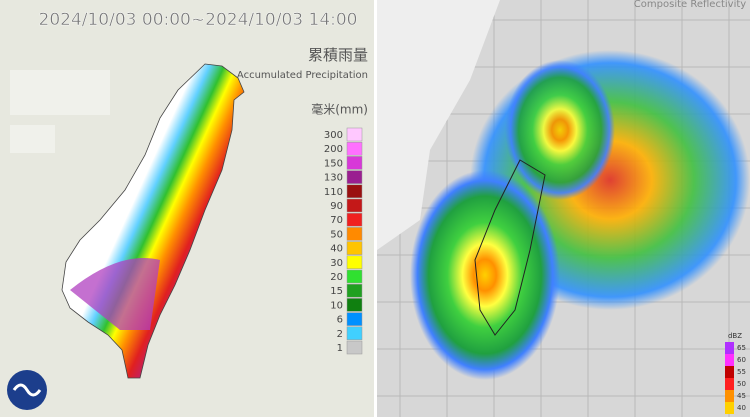 The height and width of the screenshot is (417, 750). I want to click on legend-label: 200, so click(333, 149).